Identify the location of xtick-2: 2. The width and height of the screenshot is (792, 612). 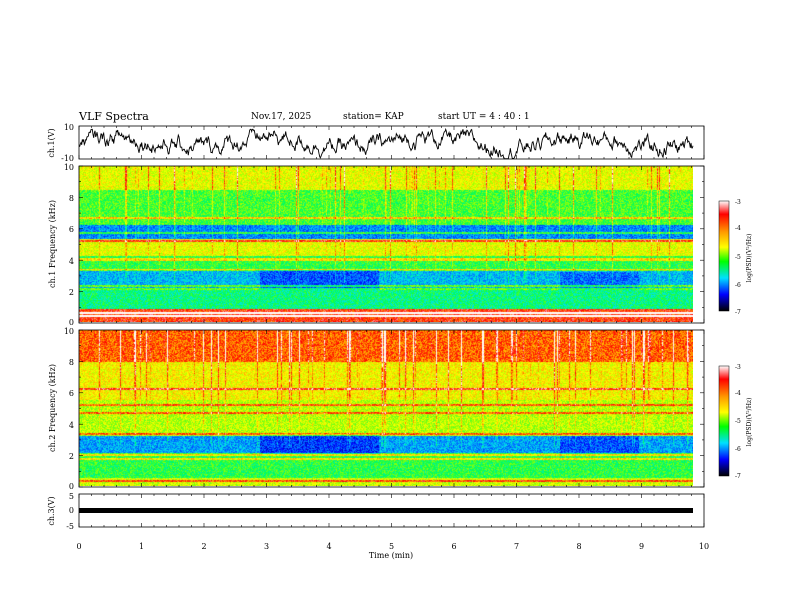
(203, 546).